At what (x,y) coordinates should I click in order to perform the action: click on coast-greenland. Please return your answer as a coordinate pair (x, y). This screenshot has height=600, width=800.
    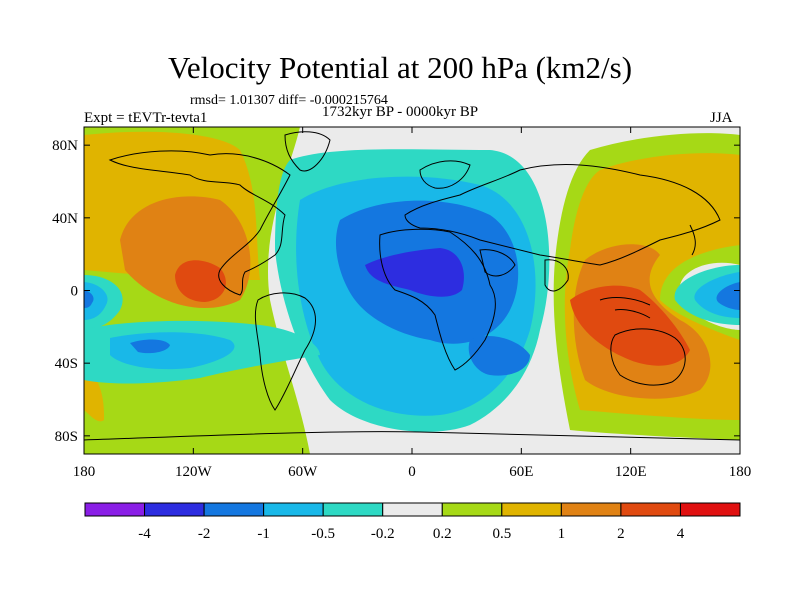
    Looking at the image, I should click on (307, 151).